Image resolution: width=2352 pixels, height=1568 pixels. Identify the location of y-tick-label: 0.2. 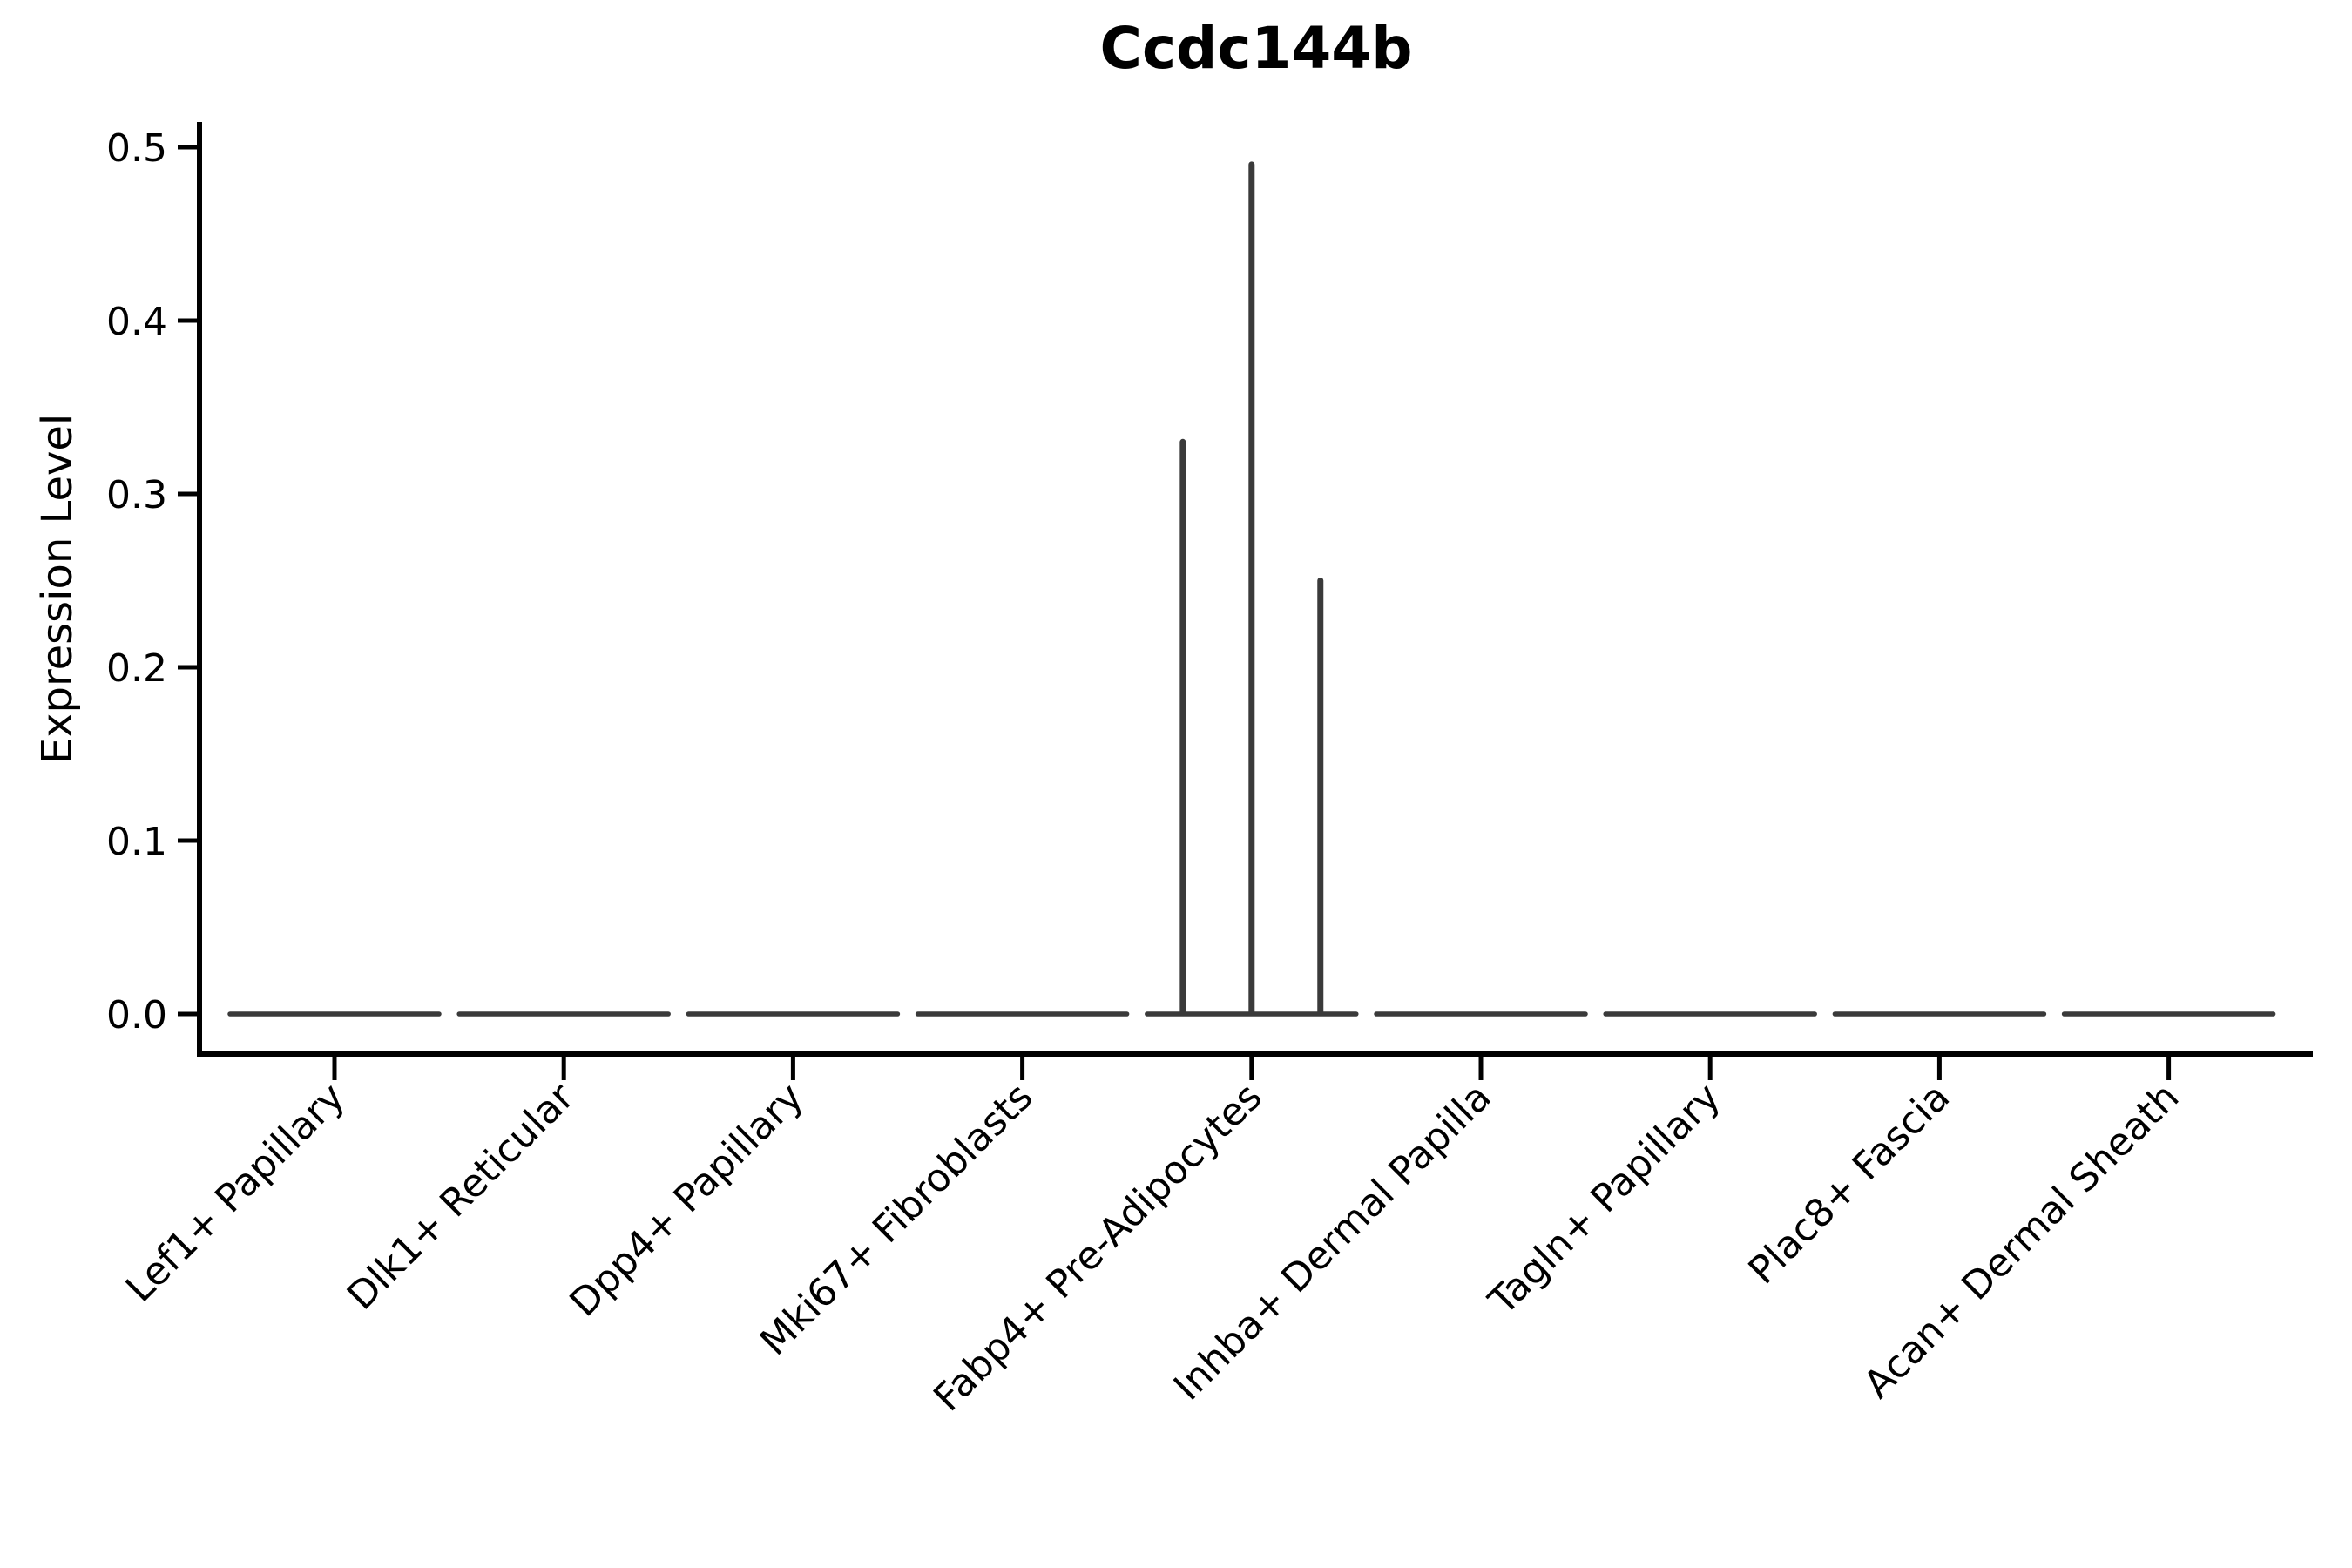
(136, 668).